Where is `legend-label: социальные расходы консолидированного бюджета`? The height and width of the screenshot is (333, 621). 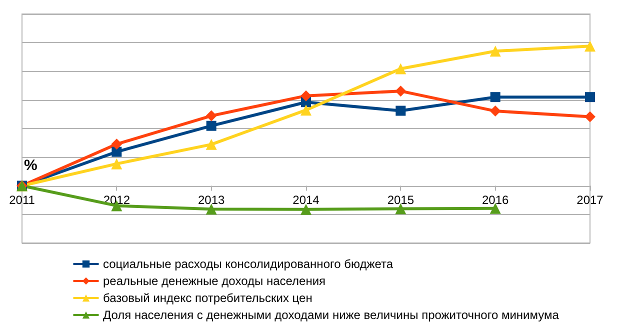
legend-label: социальные расходы консолидированного бюджета is located at coordinates (248, 264).